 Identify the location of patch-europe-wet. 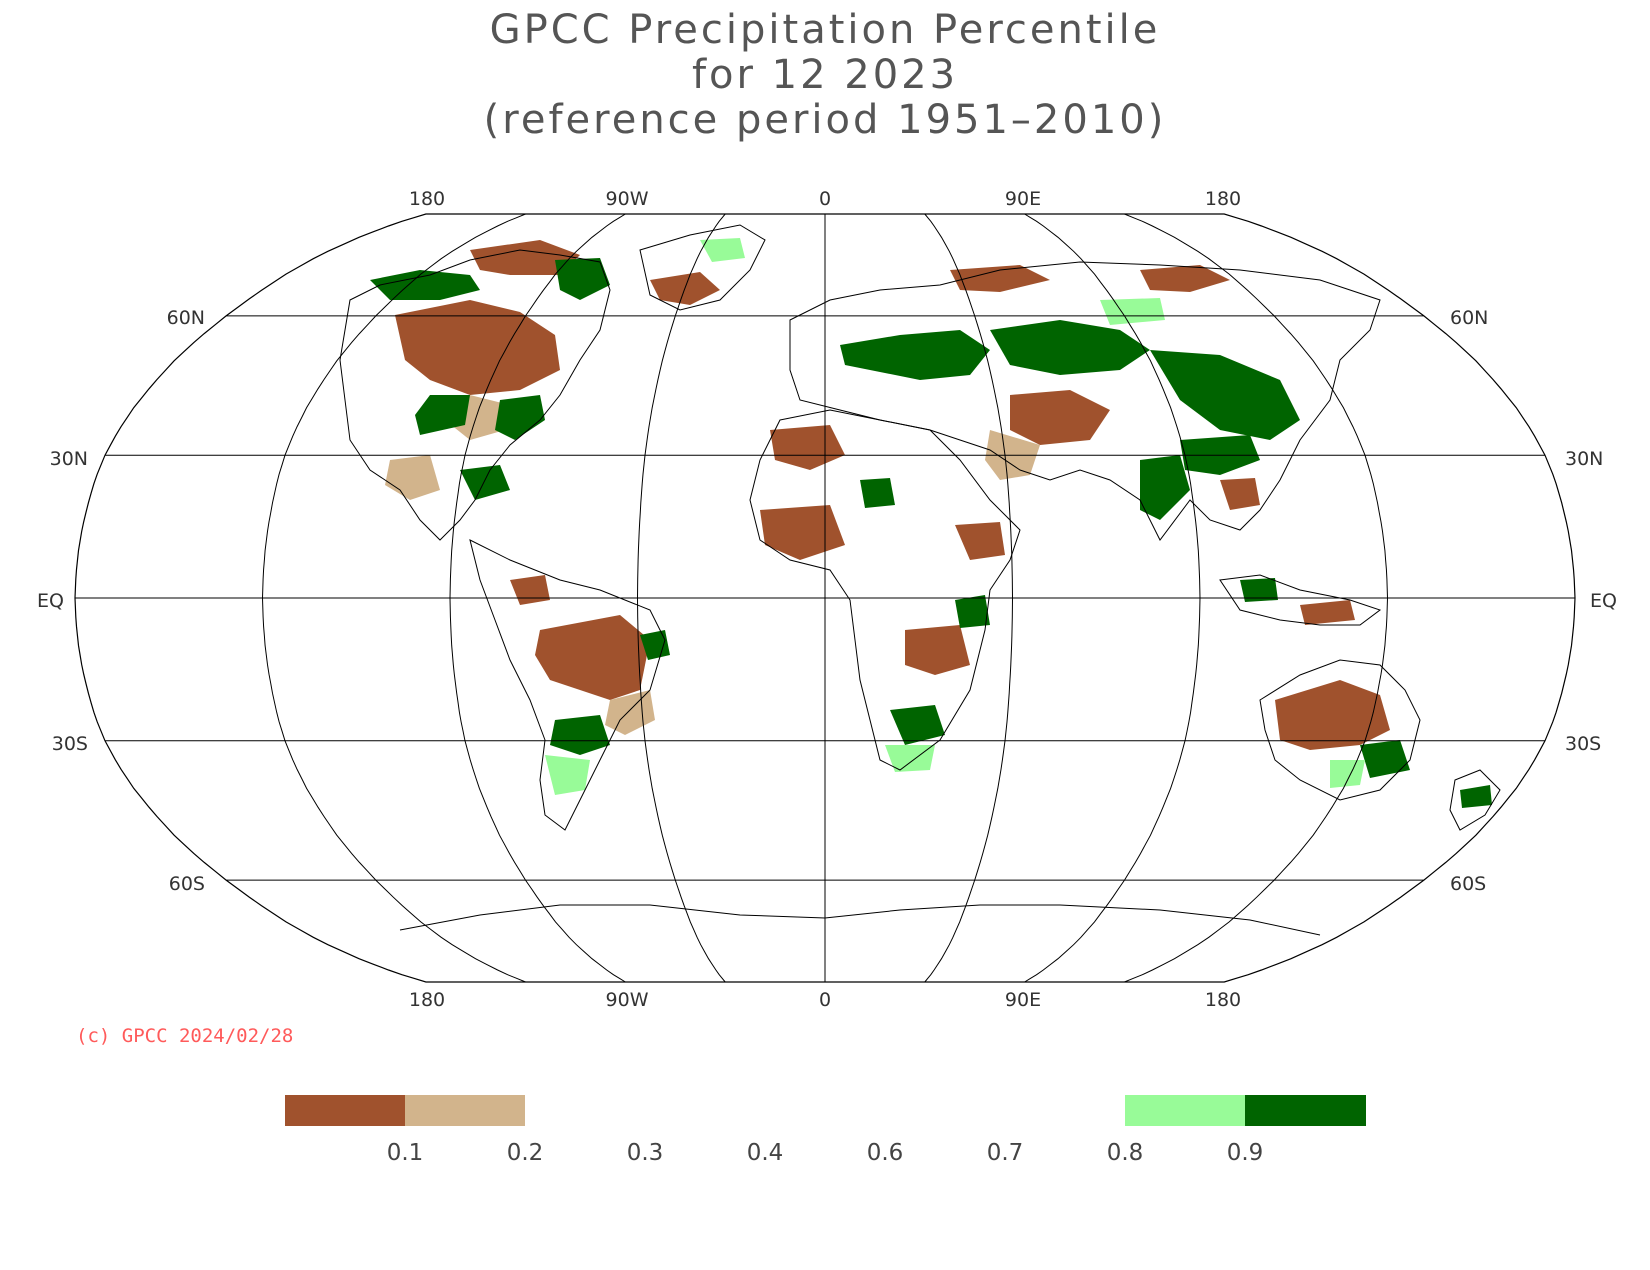
(915, 355).